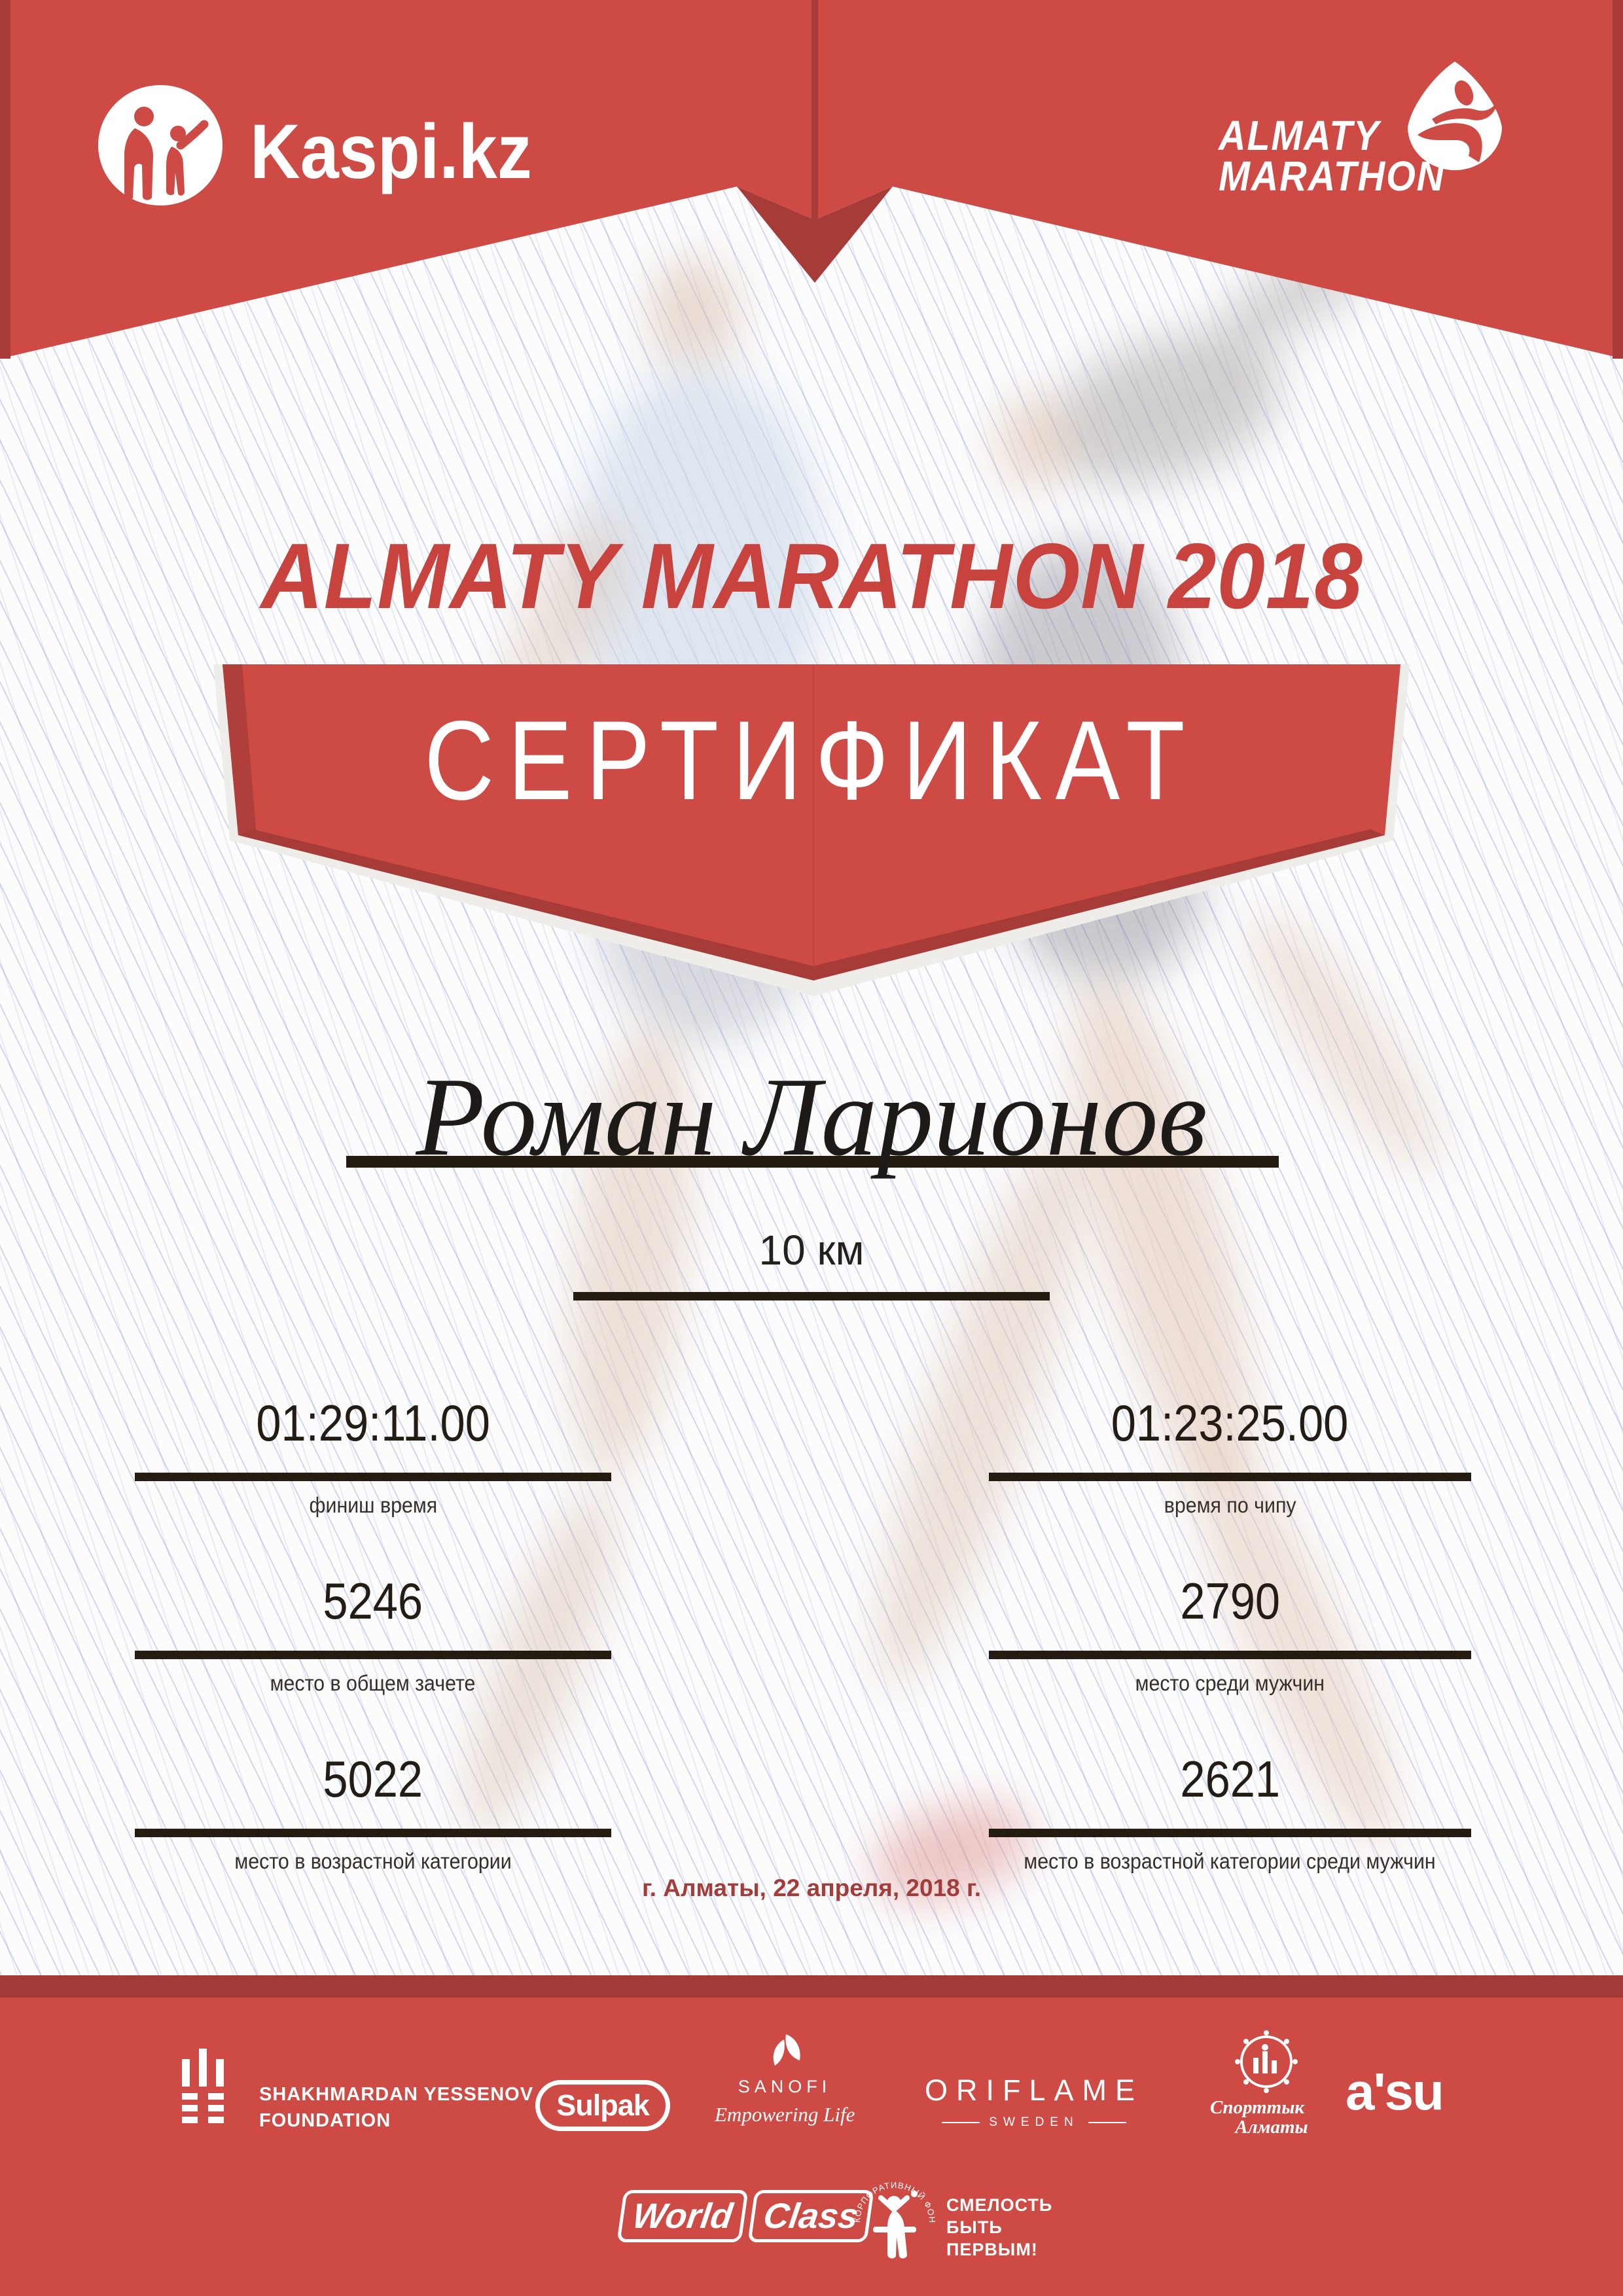 This screenshot has width=1623, height=2296. What do you see at coordinates (1230, 1683) in the screenshot?
I see `stat-label: место среди мужчин` at bounding box center [1230, 1683].